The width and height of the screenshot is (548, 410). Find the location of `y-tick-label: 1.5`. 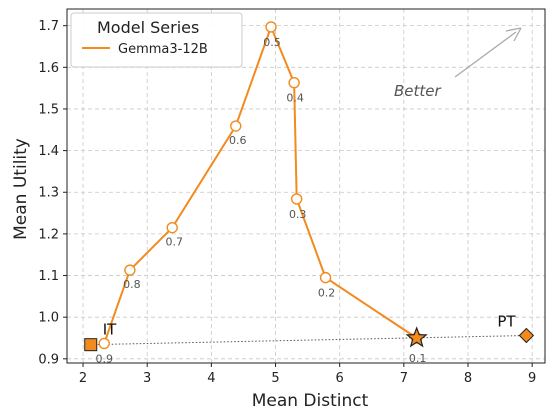

y-tick-label: 1.5 is located at coordinates (48, 109).